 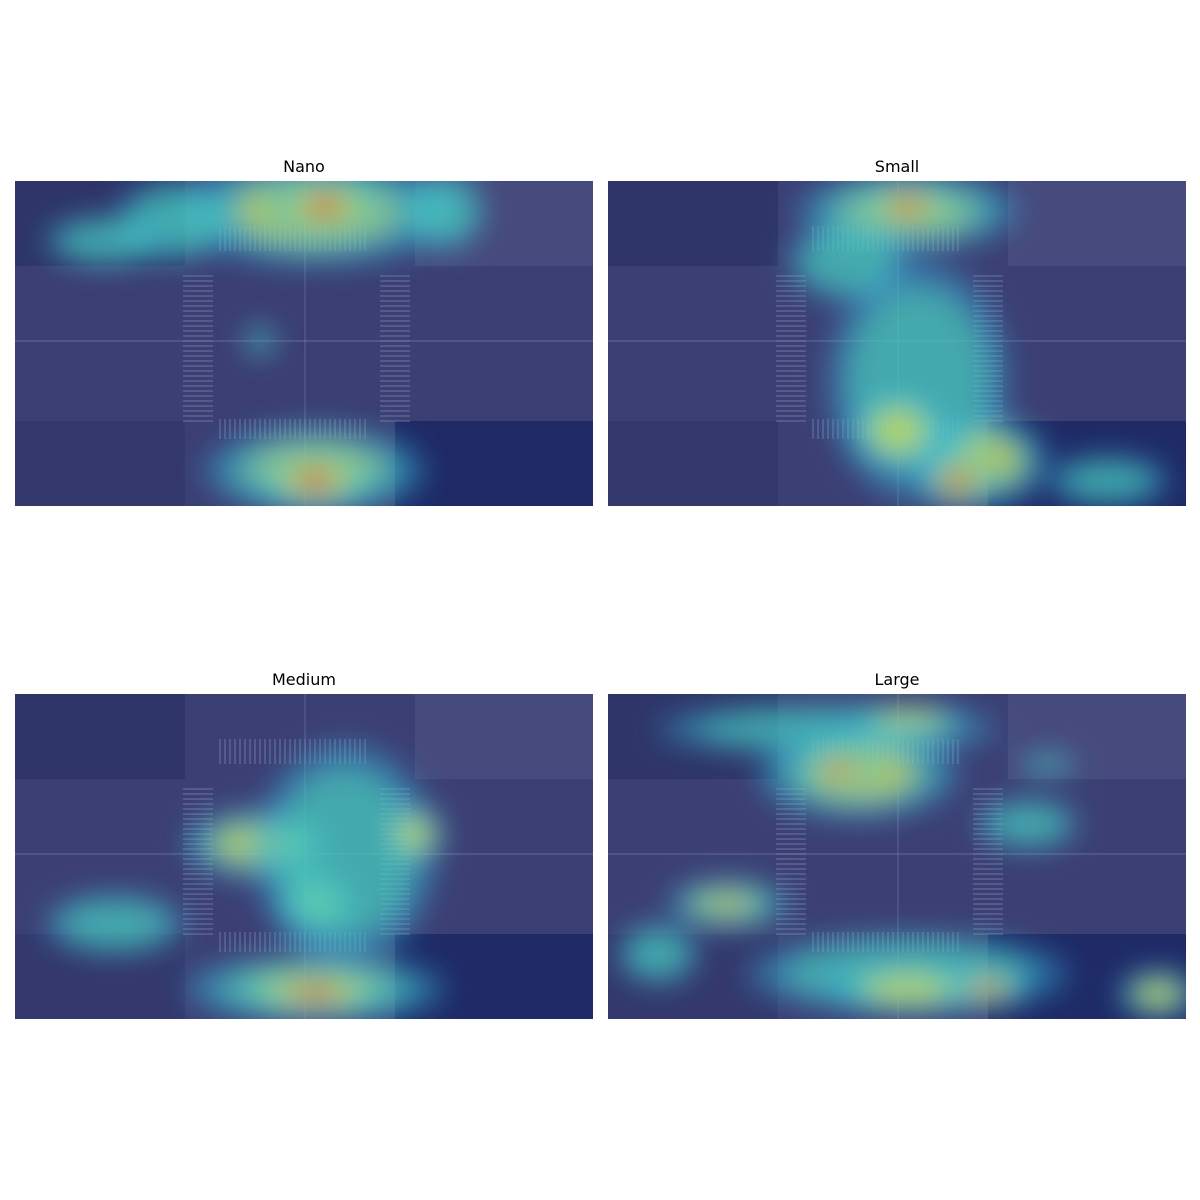 I want to click on heatmap-panel-nano, so click(x=304, y=343).